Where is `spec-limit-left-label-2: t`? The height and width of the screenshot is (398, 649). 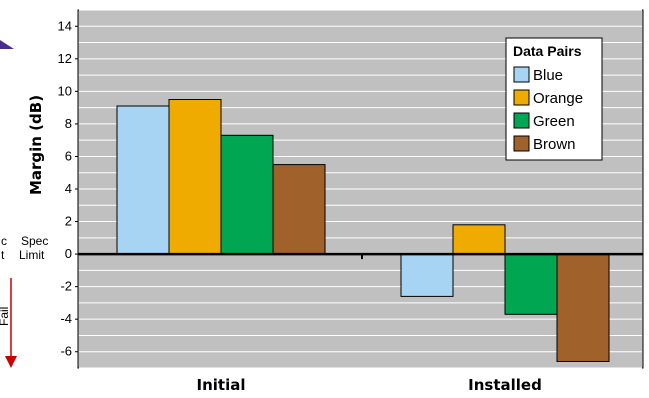
spec-limit-left-label-2: t is located at coordinates (3, 255).